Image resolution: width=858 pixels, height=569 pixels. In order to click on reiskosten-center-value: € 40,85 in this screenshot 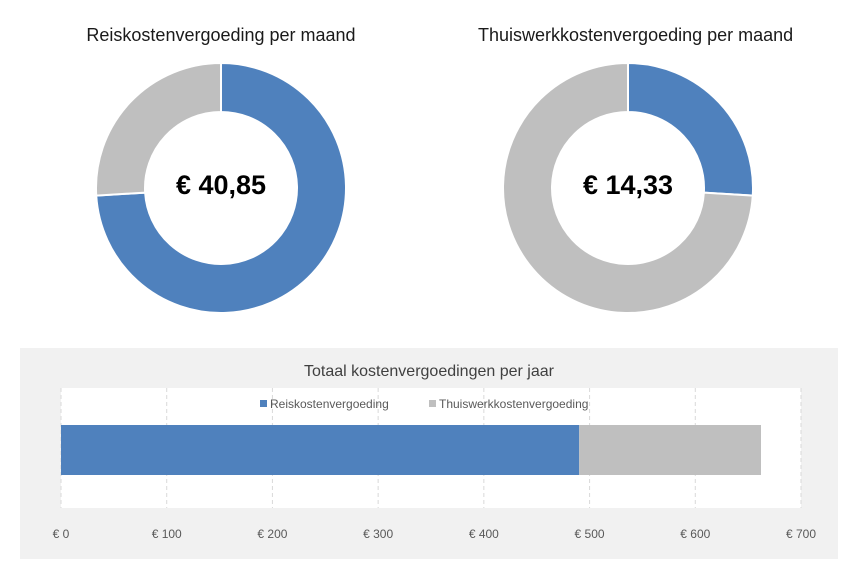, I will do `click(221, 185)`.